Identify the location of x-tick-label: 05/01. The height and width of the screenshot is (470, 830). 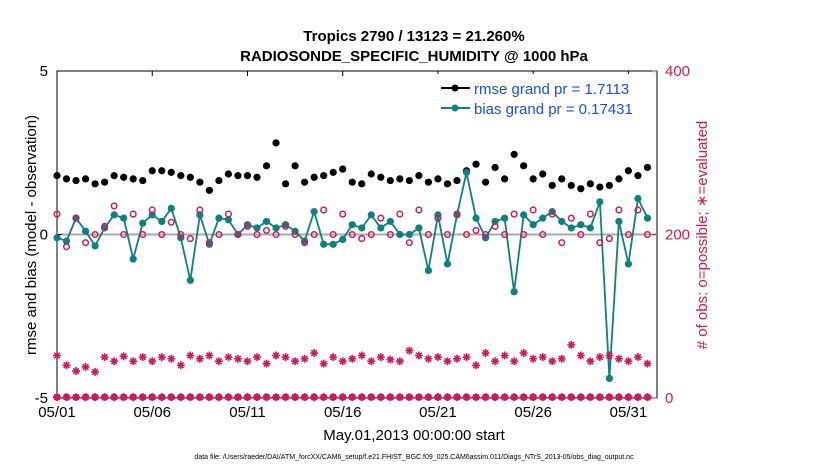
(57, 412).